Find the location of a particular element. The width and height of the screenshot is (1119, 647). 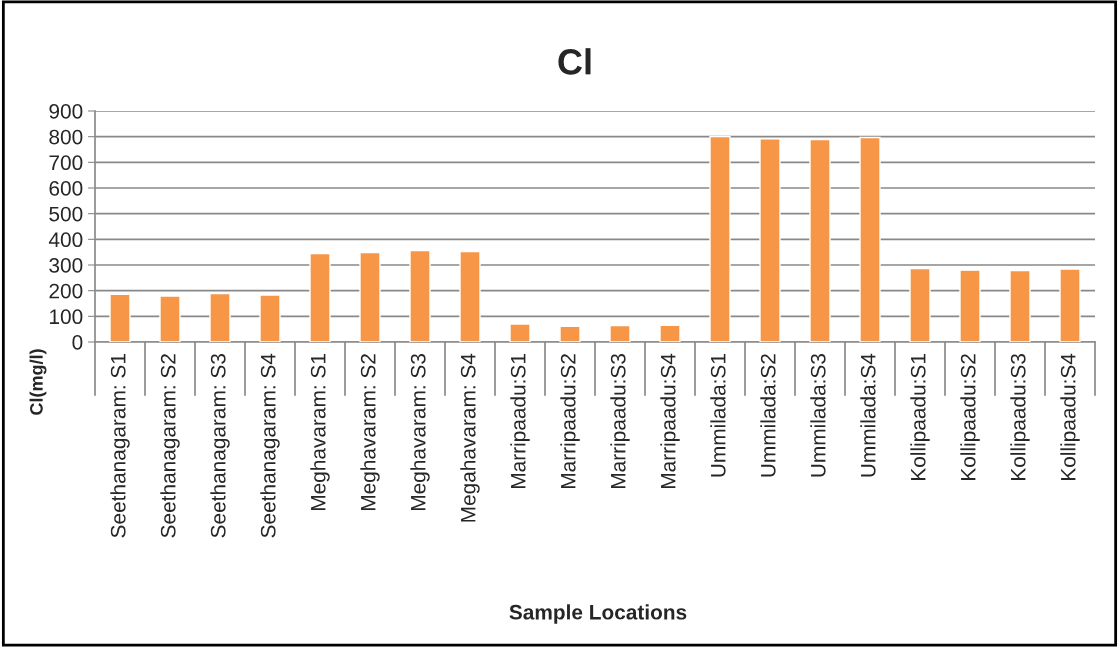

x-tick-label: Marripaadu:S1 is located at coordinates (520, 421).